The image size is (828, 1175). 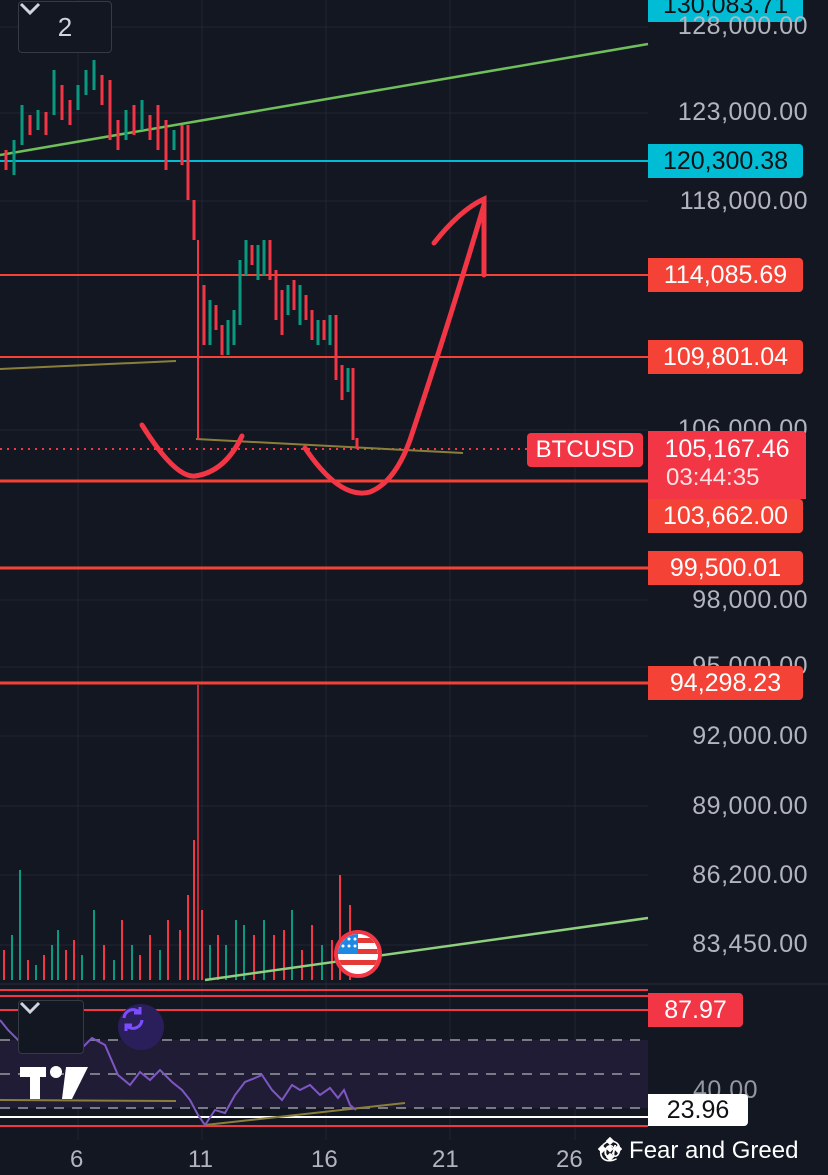 I want to click on last-price-tag: 105,167.46 03:44:35, so click(x=727, y=465).